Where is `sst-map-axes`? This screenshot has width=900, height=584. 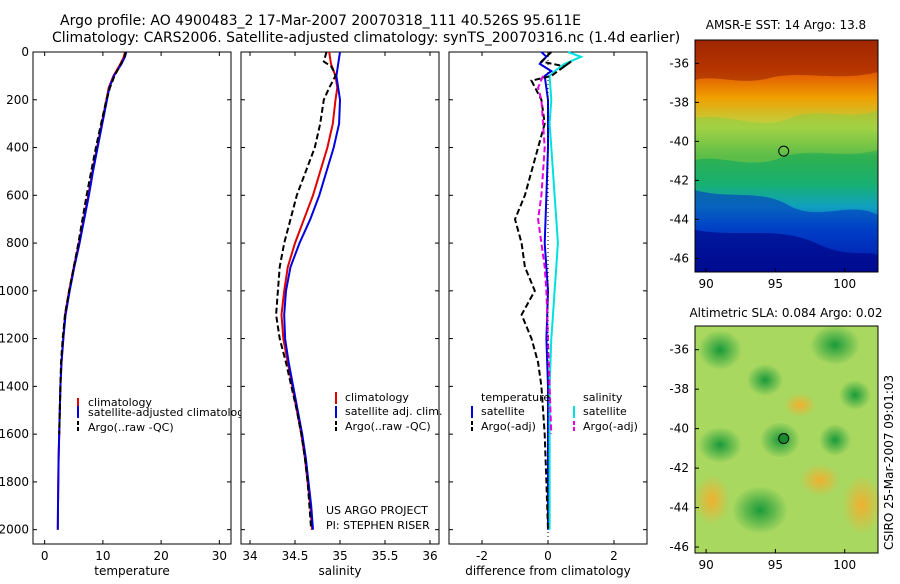 sst-map-axes is located at coordinates (786, 156).